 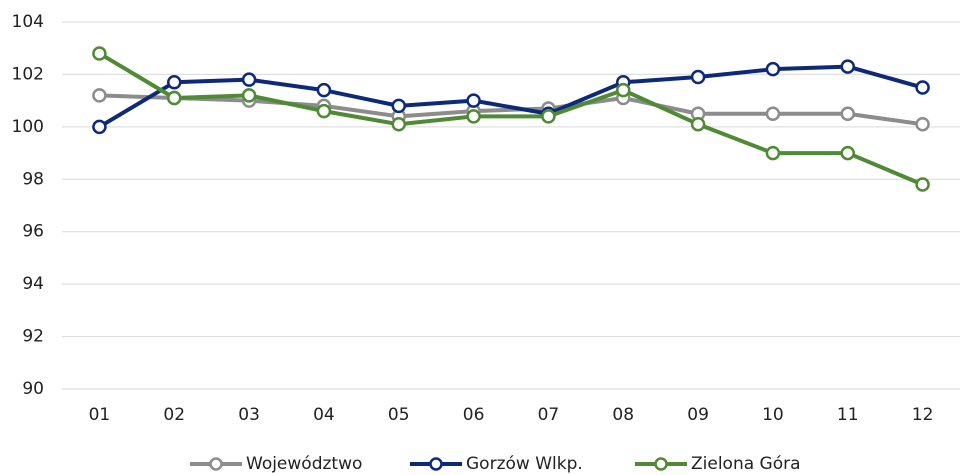 What do you see at coordinates (28, 74) in the screenshot?
I see `y-tick-label: 102` at bounding box center [28, 74].